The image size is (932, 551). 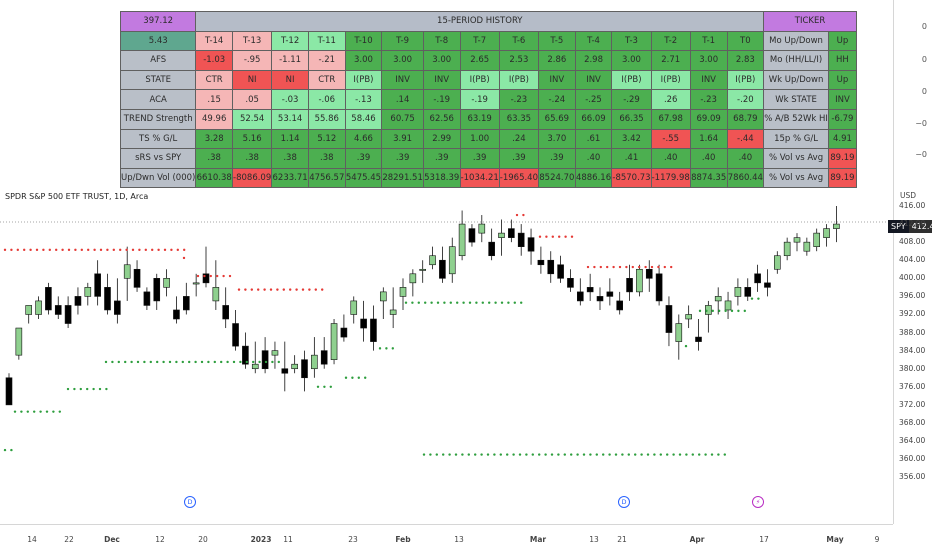 What do you see at coordinates (252, 178) in the screenshot?
I see `value-cell: -8086.09` at bounding box center [252, 178].